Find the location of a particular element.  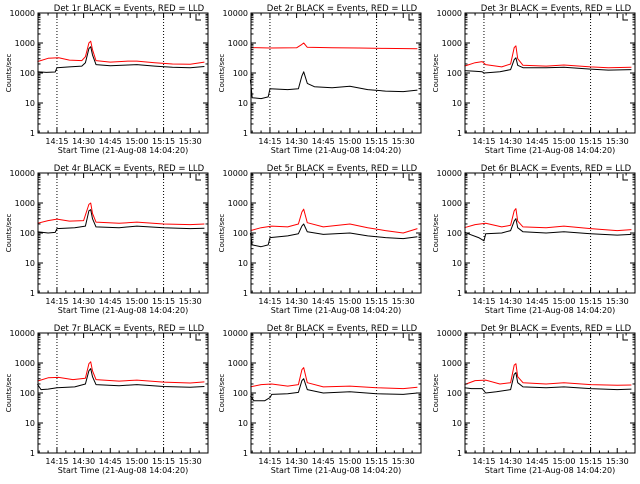

panel-title: Det 6r BLACK = Events, RED = LLD is located at coordinates (556, 169).